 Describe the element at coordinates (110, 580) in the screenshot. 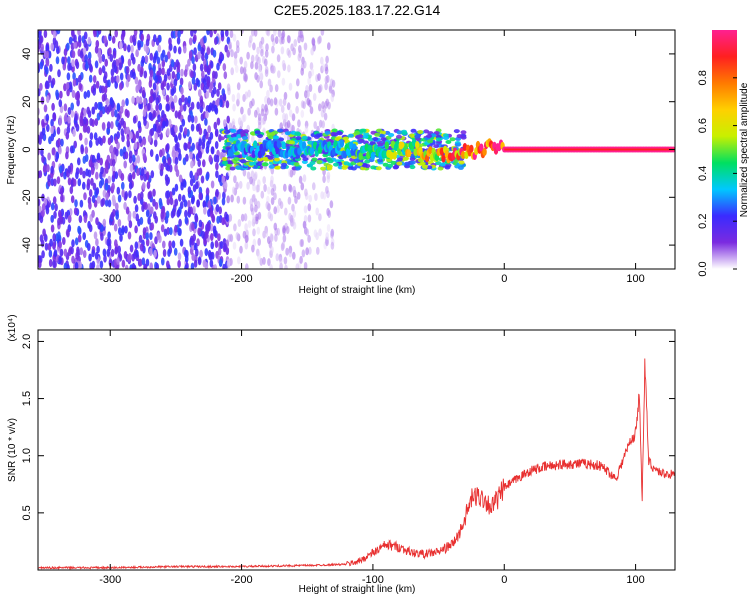

I see `snr-xtick-label: -300` at that location.